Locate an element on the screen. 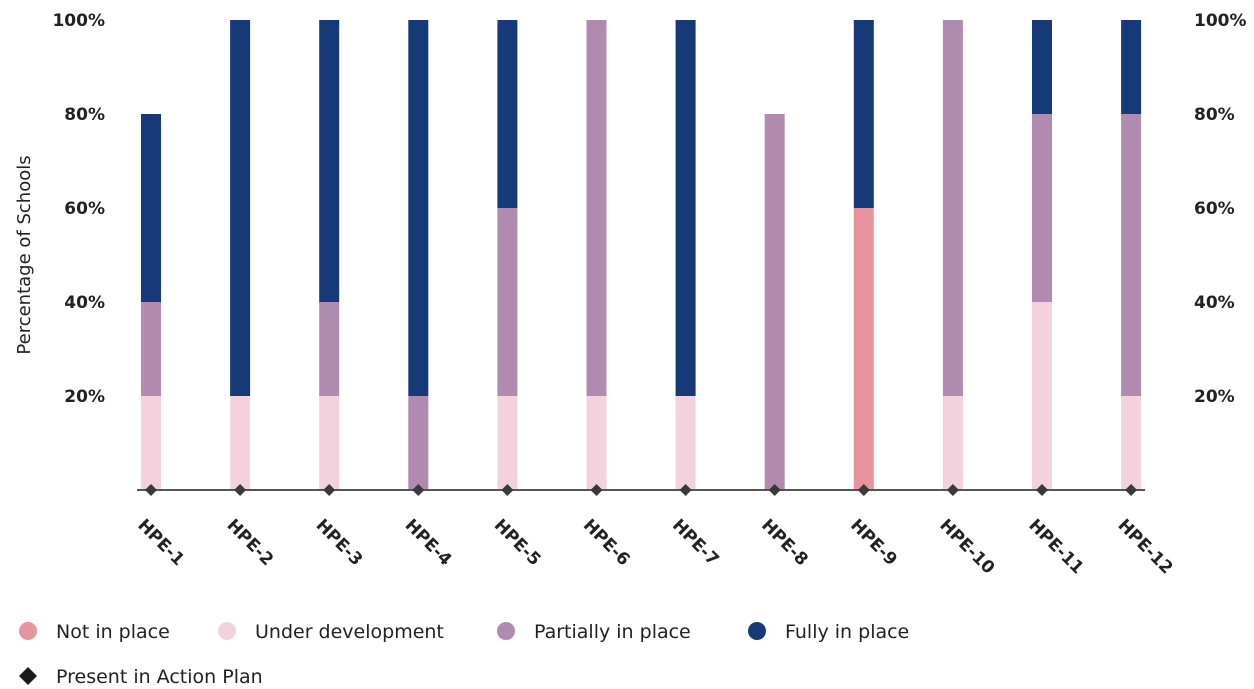 The height and width of the screenshot is (689, 1254). legend-label: Not in place is located at coordinates (113, 632).